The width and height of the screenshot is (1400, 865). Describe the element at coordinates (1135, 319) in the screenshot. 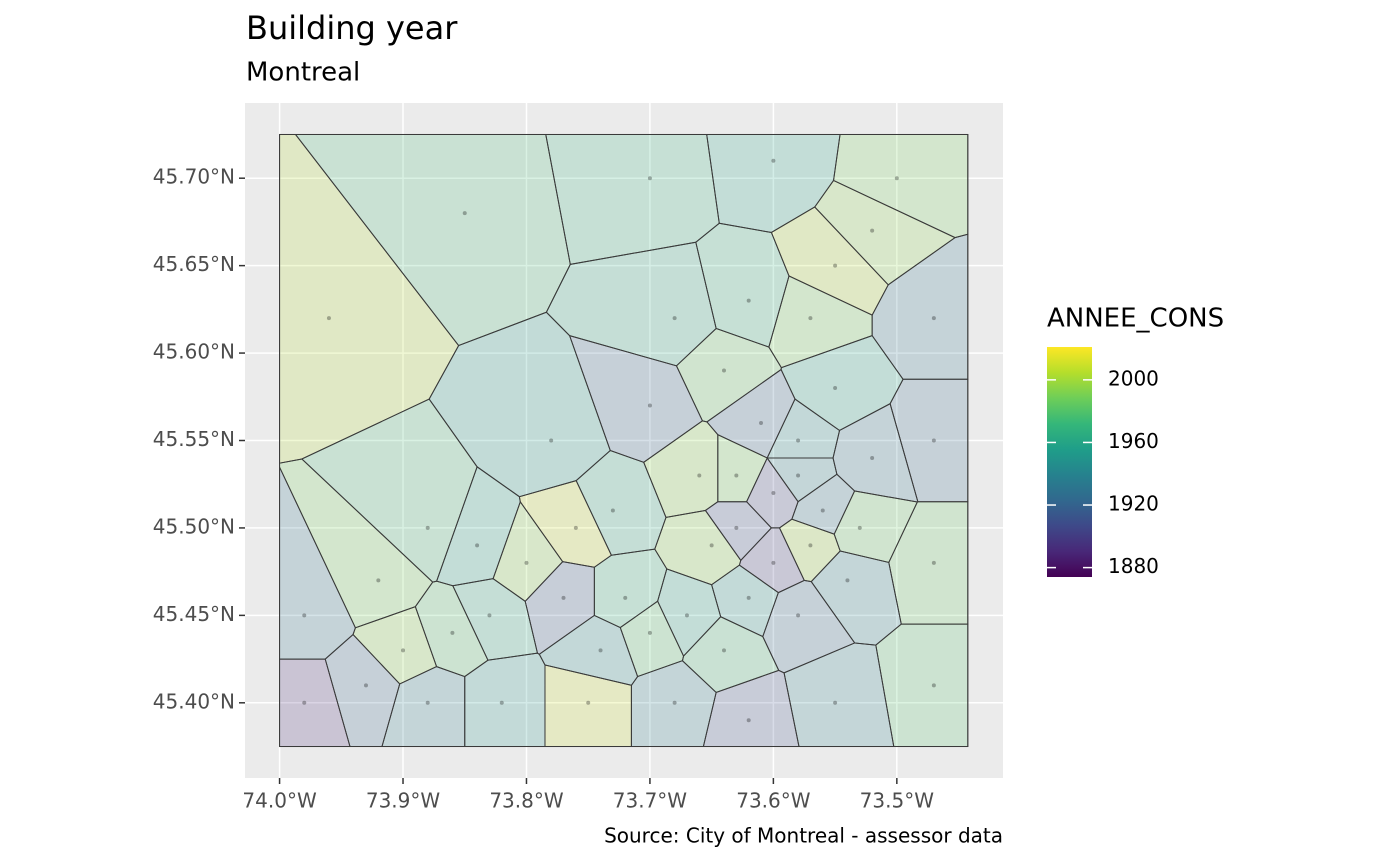

I see `legend-title: ANNEE_CONS` at that location.